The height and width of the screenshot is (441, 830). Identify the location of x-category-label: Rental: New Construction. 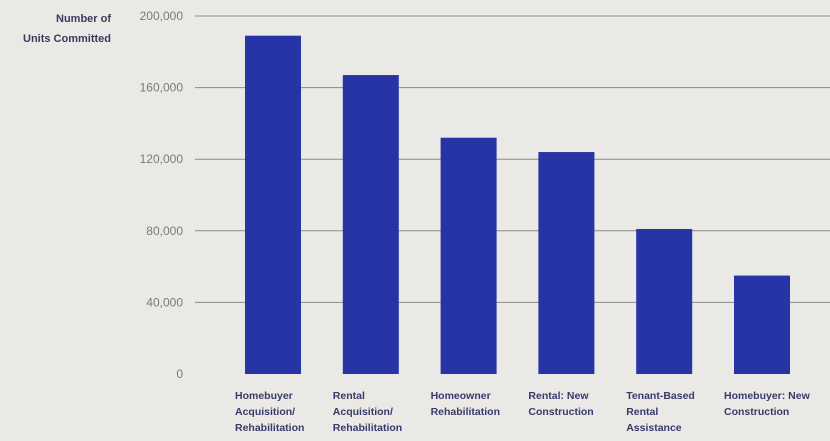
(560, 404).